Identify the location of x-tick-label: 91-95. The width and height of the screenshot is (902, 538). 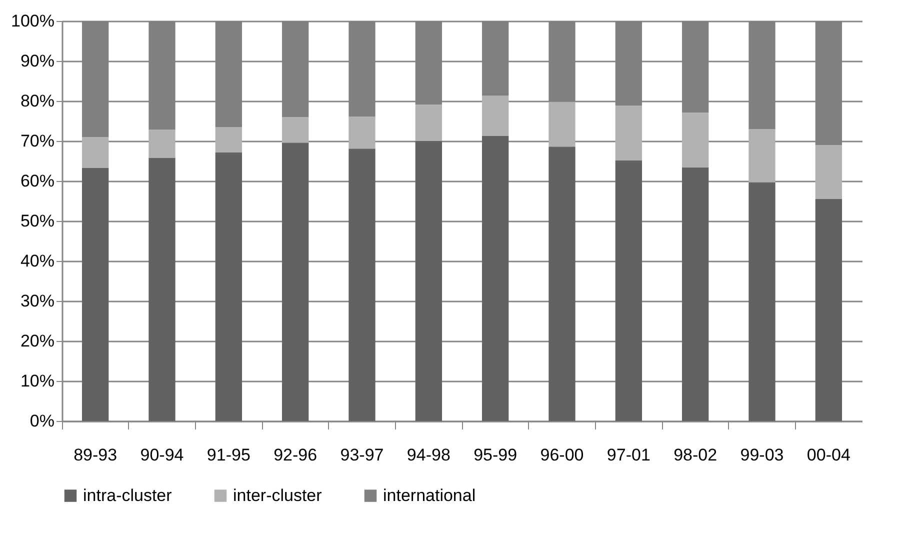
(228, 455).